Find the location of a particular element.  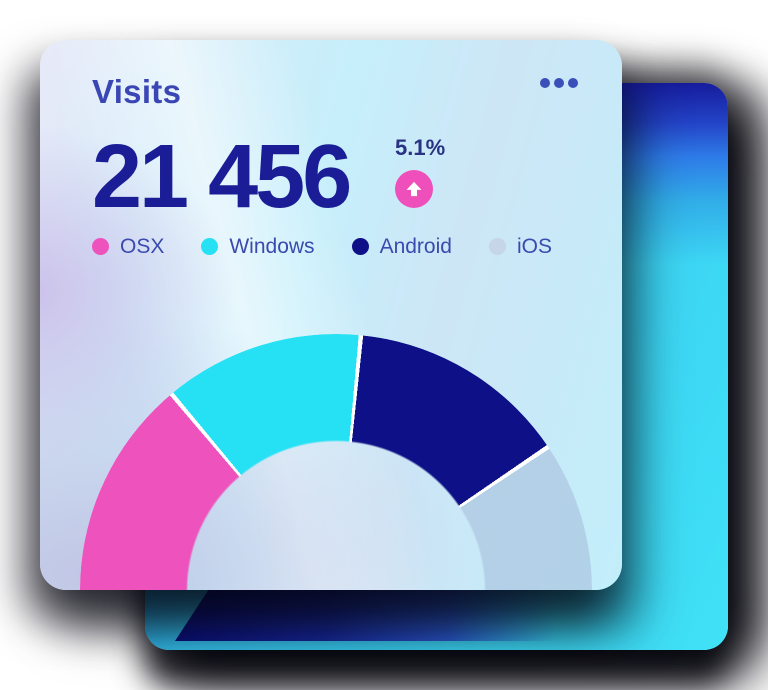

arrow-up-icon is located at coordinates (414, 189).